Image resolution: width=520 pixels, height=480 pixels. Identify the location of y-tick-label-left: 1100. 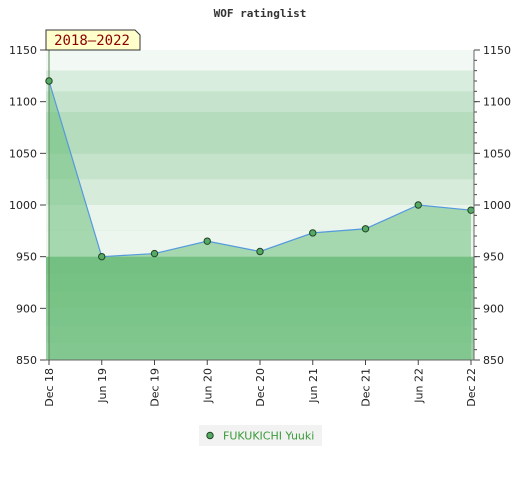
(23, 102).